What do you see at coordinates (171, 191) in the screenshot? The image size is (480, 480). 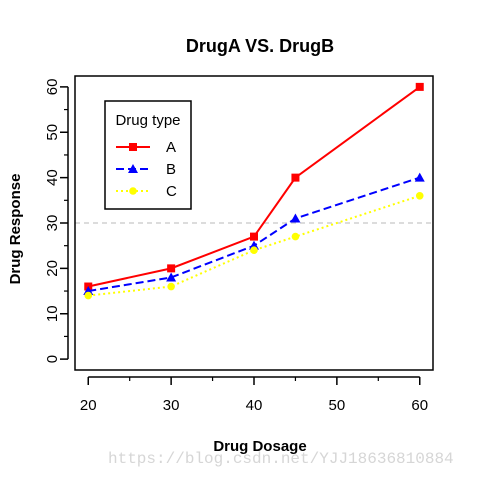 I see `legend-label-c: C` at bounding box center [171, 191].